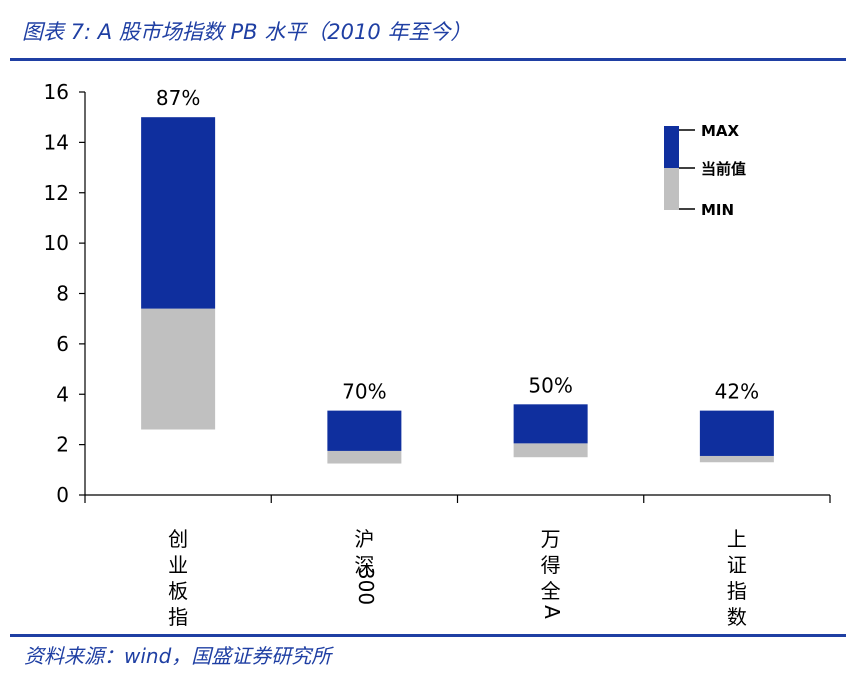  Describe the element at coordinates (62, 495) in the screenshot. I see `y-tick-label: 0` at that location.